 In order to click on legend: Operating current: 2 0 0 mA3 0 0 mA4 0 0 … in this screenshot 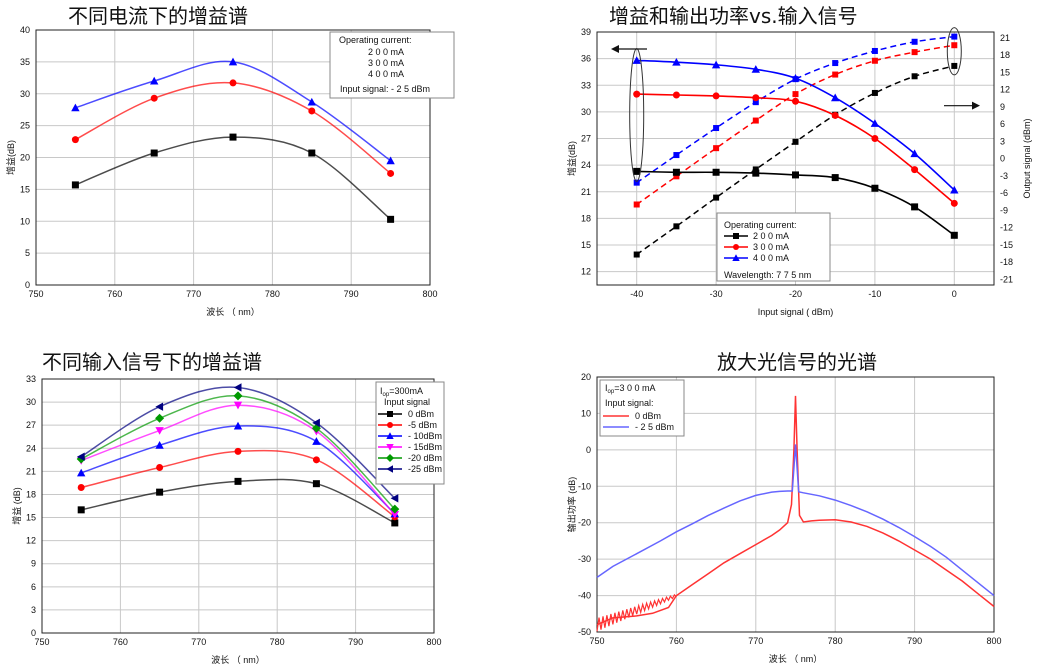, I will do `click(392, 65)`.